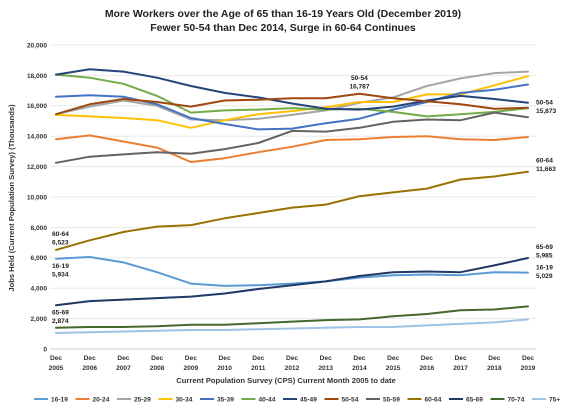 The width and height of the screenshot is (566, 416). Describe the element at coordinates (60, 321) in the screenshot. I see `annotation-value: 2,874` at that location.